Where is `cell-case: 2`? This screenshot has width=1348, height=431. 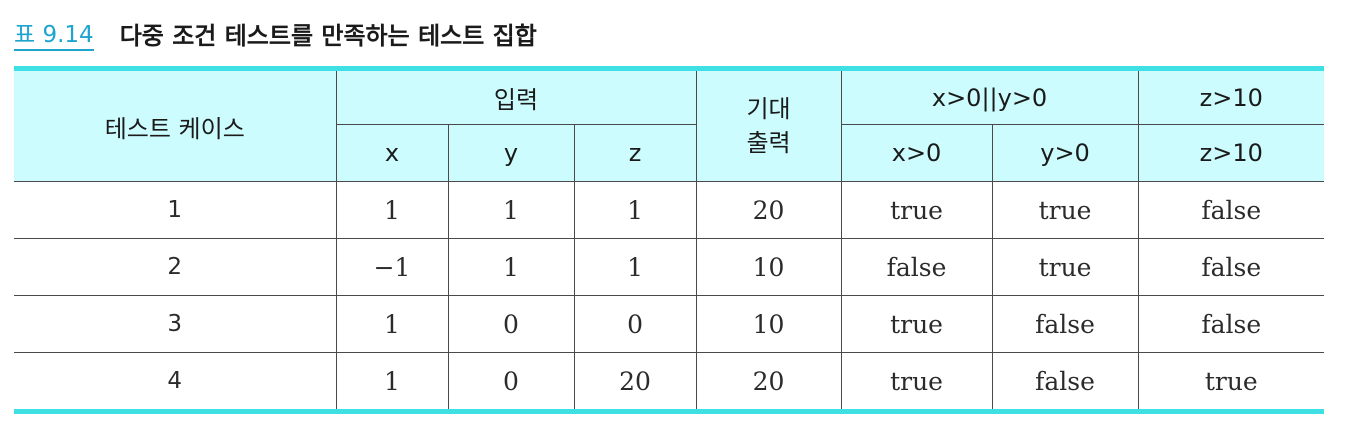
cell-case: 2 is located at coordinates (175, 267).